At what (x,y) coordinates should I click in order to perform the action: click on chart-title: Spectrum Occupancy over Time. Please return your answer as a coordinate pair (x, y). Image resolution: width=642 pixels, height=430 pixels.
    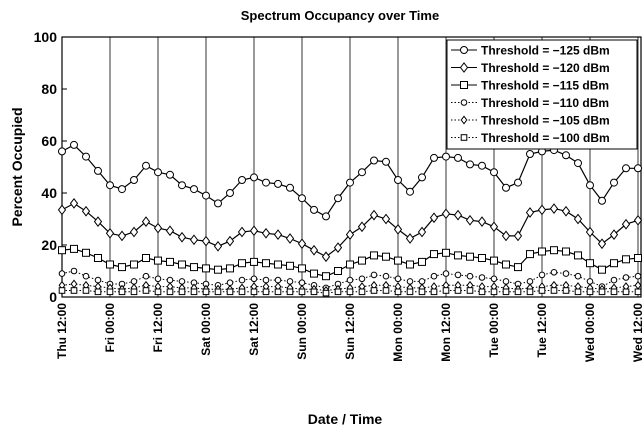
    Looking at the image, I should click on (340, 15).